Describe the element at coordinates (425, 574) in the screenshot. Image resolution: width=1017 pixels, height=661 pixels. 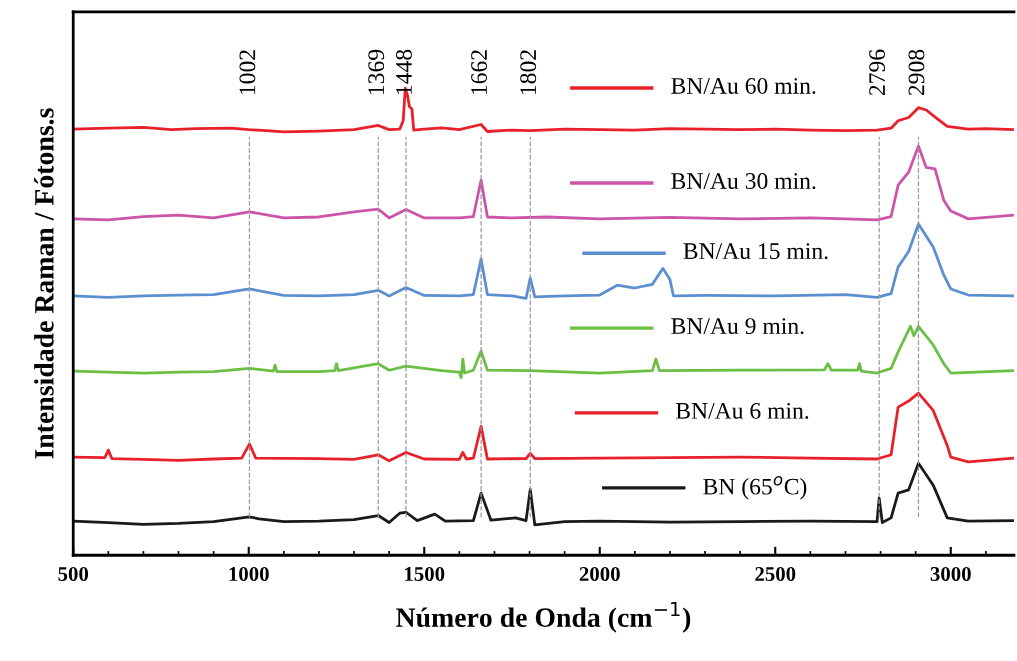
I see `x-tick-label: 1500` at that location.